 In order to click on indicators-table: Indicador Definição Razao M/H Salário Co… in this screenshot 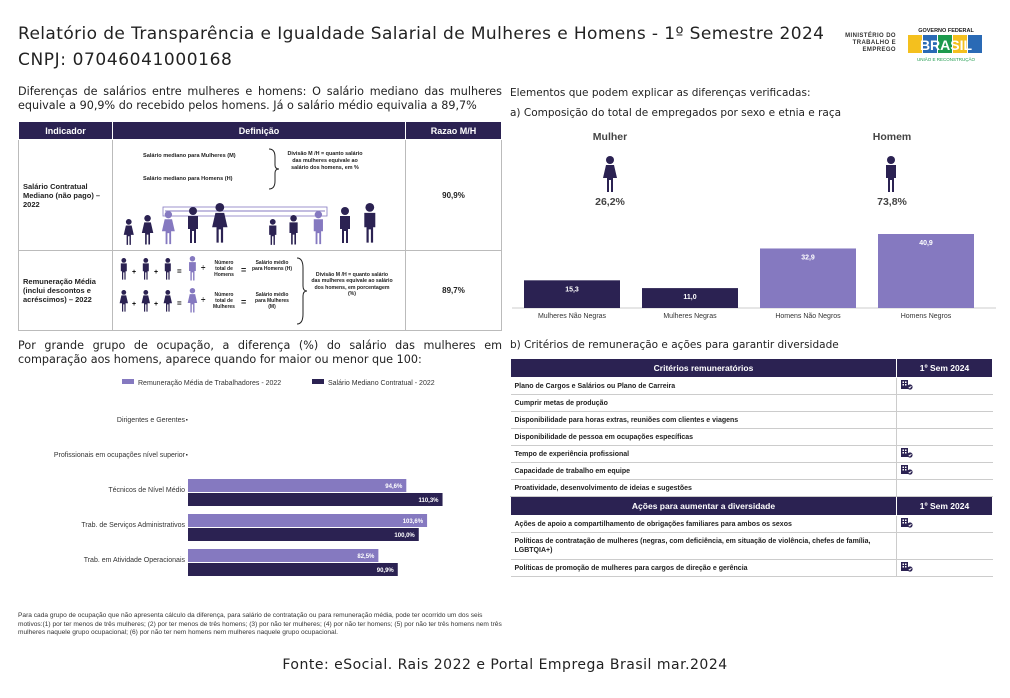, I will do `click(260, 226)`.